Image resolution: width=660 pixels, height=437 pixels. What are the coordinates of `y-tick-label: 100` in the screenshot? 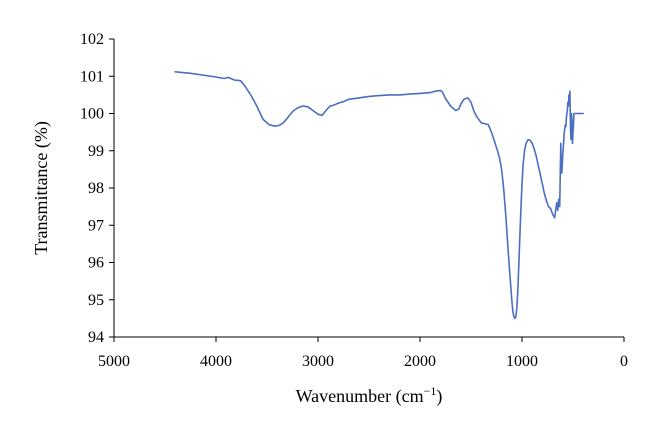 It's located at (92, 114).